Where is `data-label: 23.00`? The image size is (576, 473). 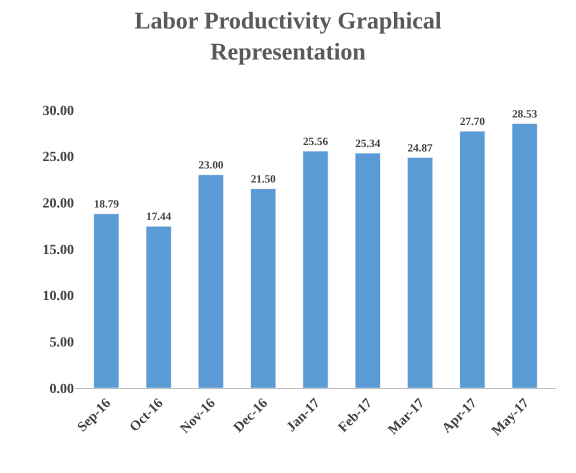
data-label: 23.00 is located at coordinates (211, 166).